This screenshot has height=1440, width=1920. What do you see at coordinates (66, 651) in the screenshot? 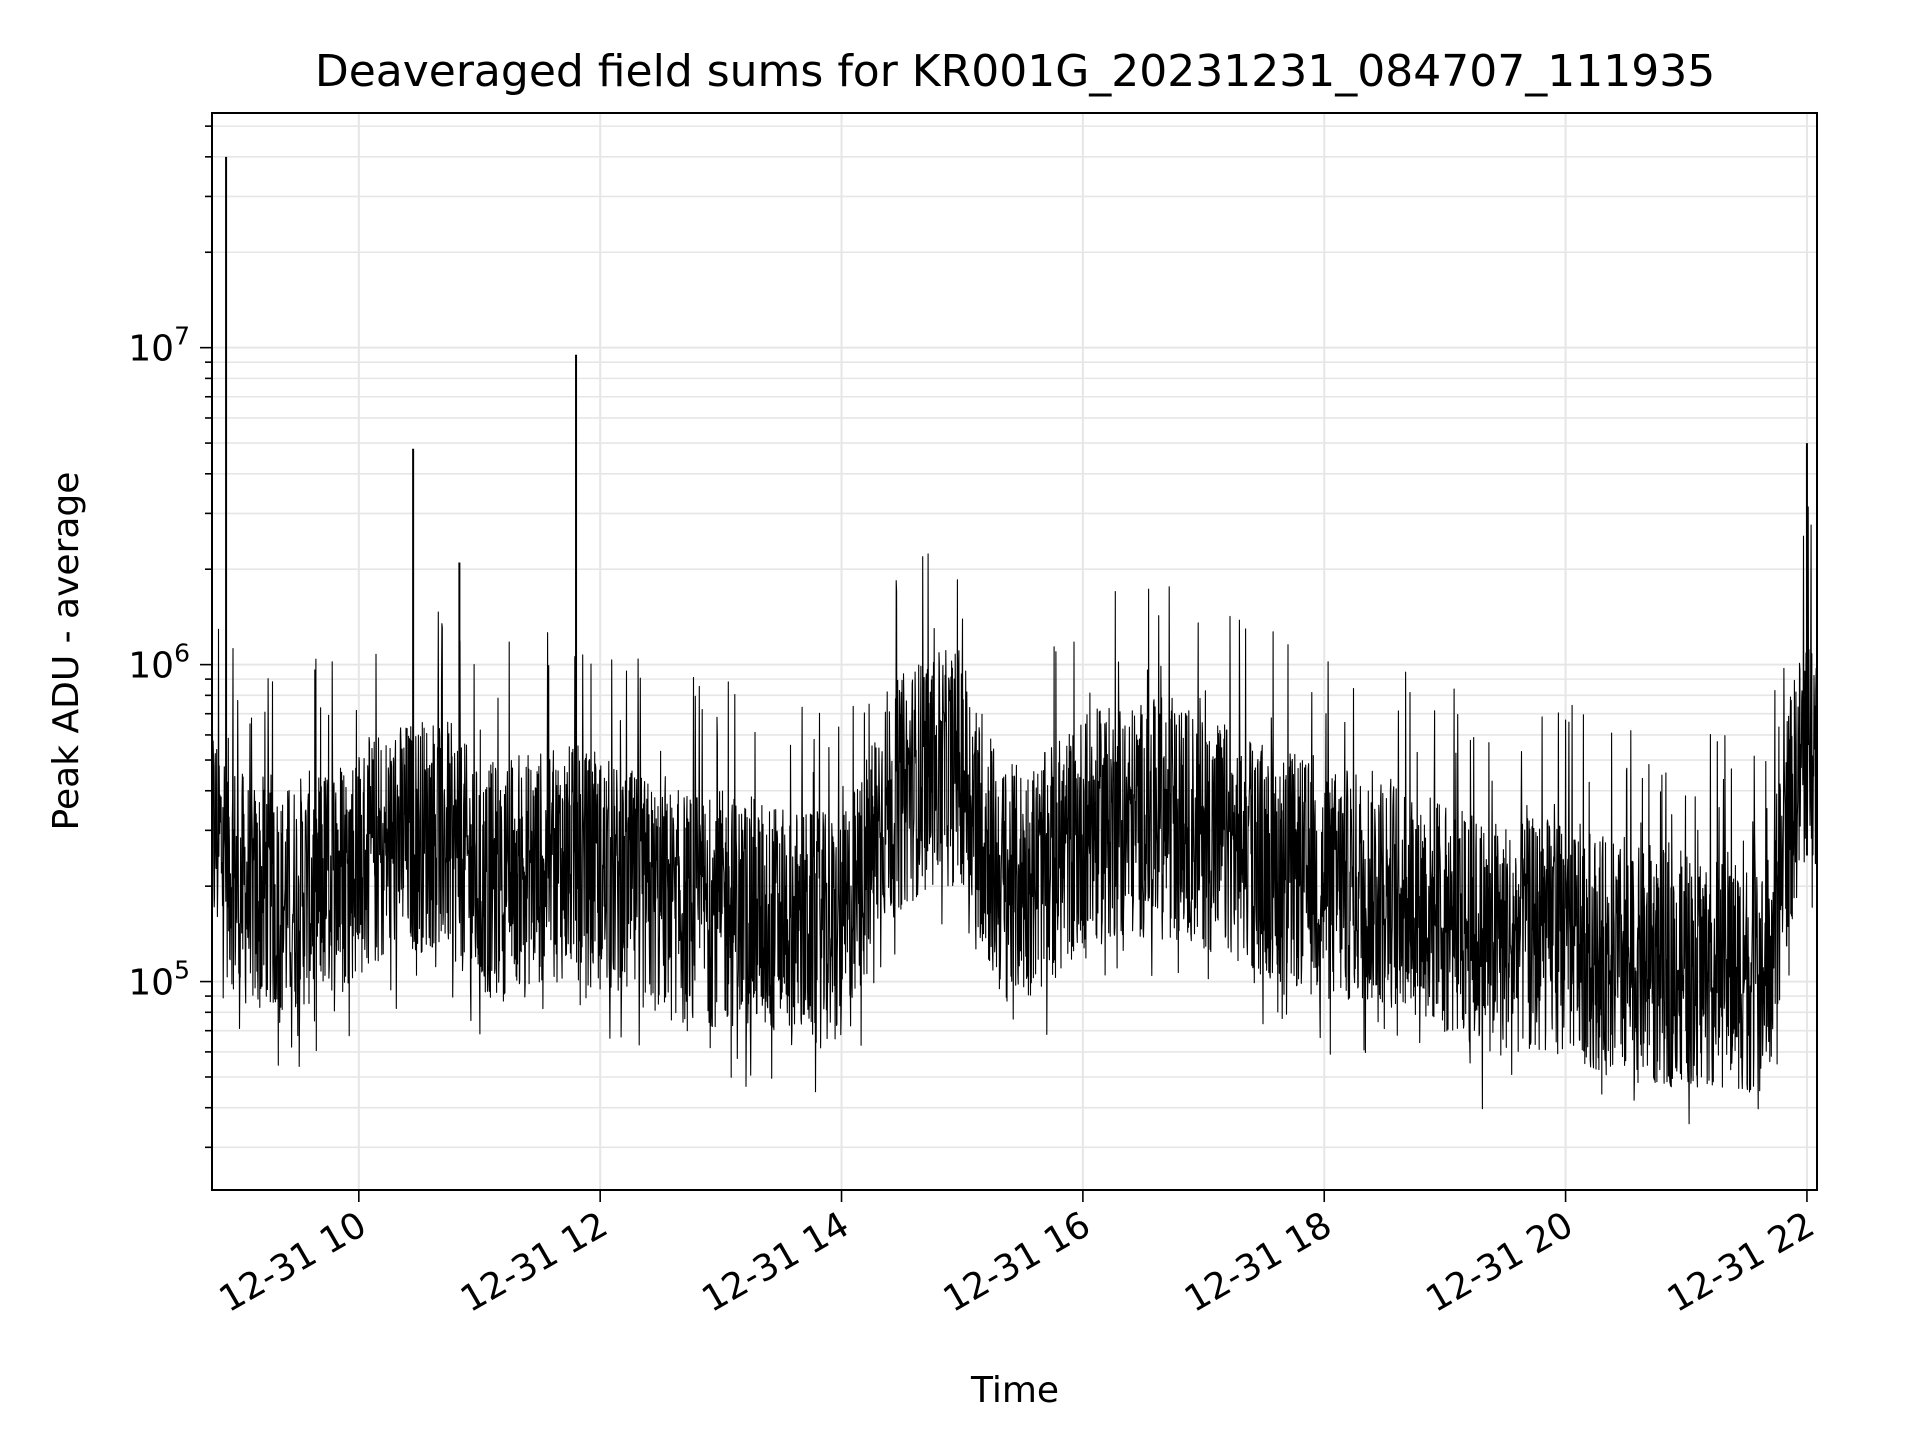
I see `y-axis-label: Peak ADU - average` at bounding box center [66, 651].